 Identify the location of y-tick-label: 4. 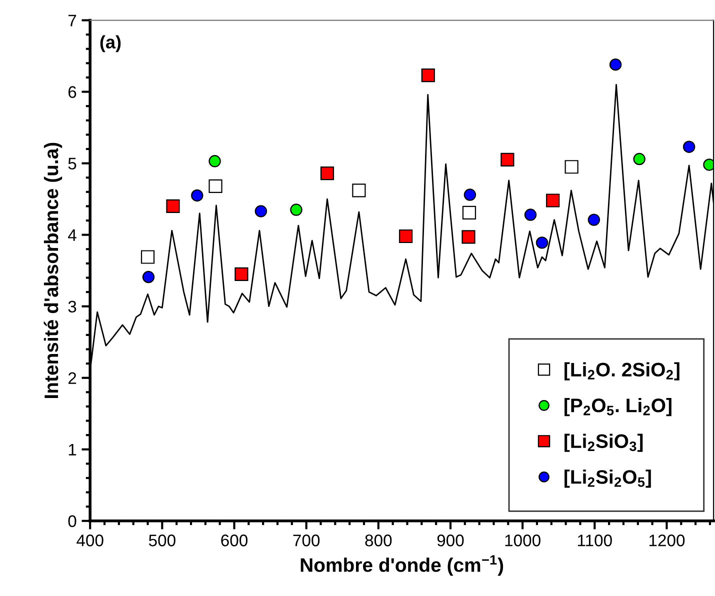
(72, 235).